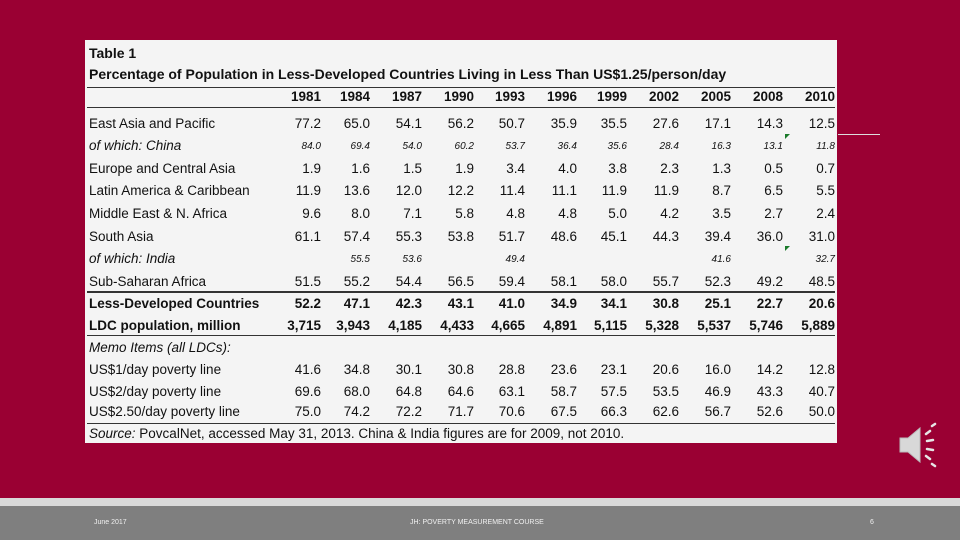  I want to click on marker-east-asia, so click(787, 136).